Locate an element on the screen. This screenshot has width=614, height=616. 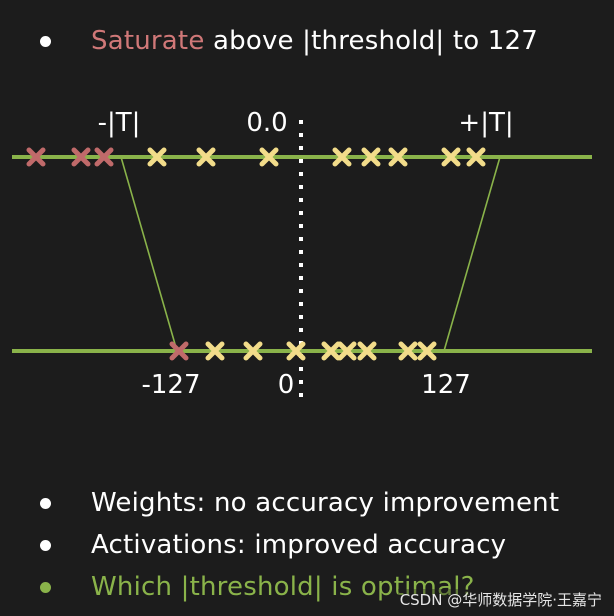
title-rest: above |threshold| to 127 is located at coordinates (371, 41).